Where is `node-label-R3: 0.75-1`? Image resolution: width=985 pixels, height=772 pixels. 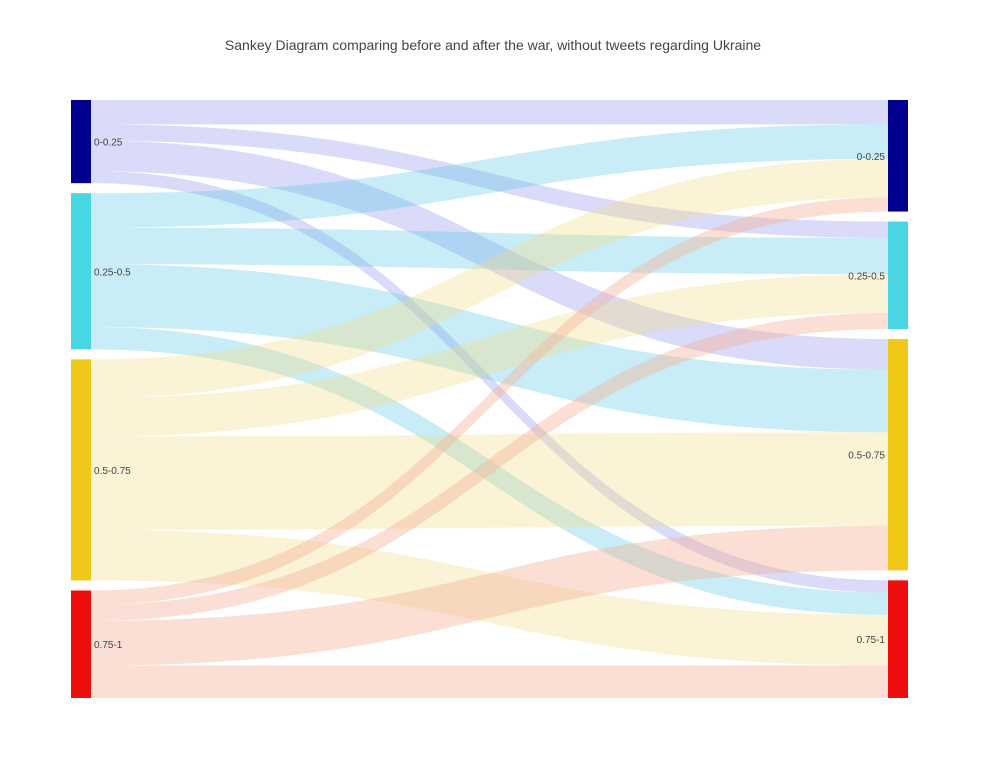
node-label-R3: 0.75-1 is located at coordinates (871, 640).